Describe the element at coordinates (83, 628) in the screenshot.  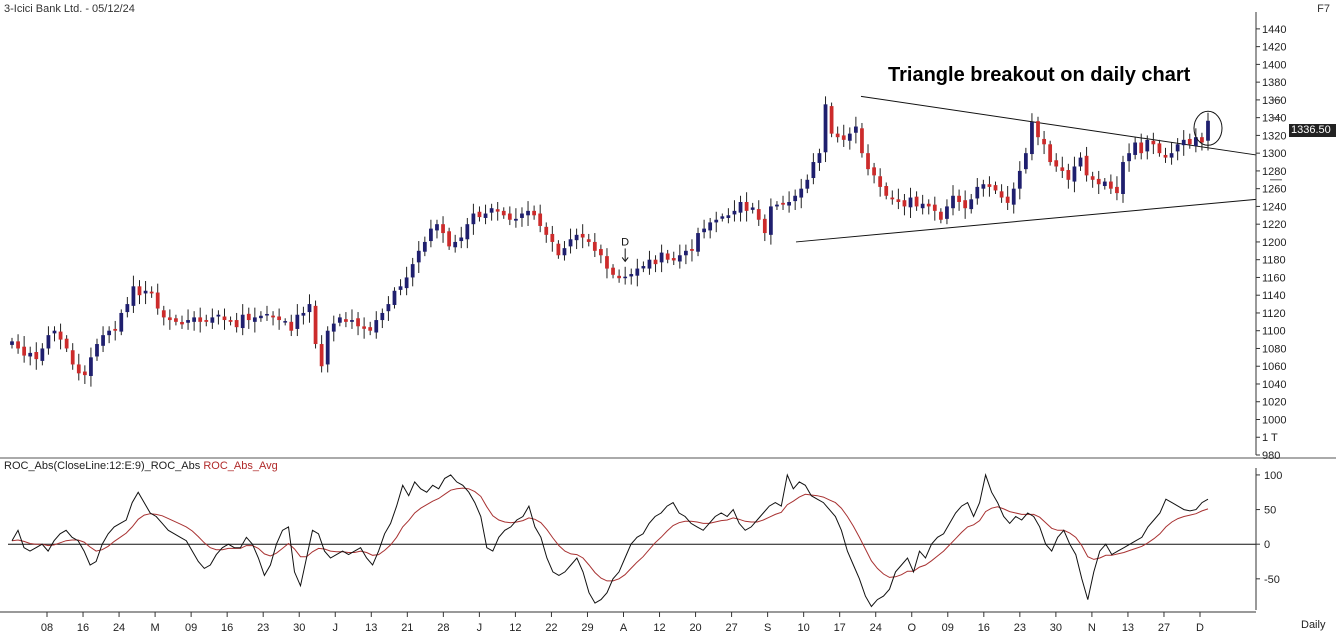
I see `x-tick-label: 16` at that location.